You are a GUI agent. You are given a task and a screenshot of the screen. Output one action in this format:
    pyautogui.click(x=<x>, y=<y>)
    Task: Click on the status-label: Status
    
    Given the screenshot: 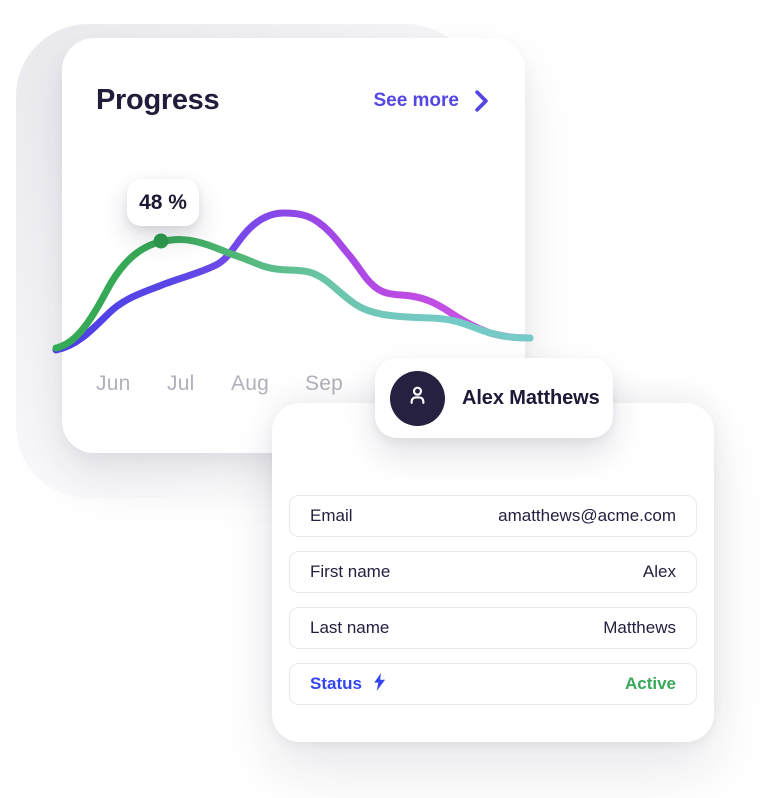 What is the action you would take?
    pyautogui.click(x=336, y=683)
    